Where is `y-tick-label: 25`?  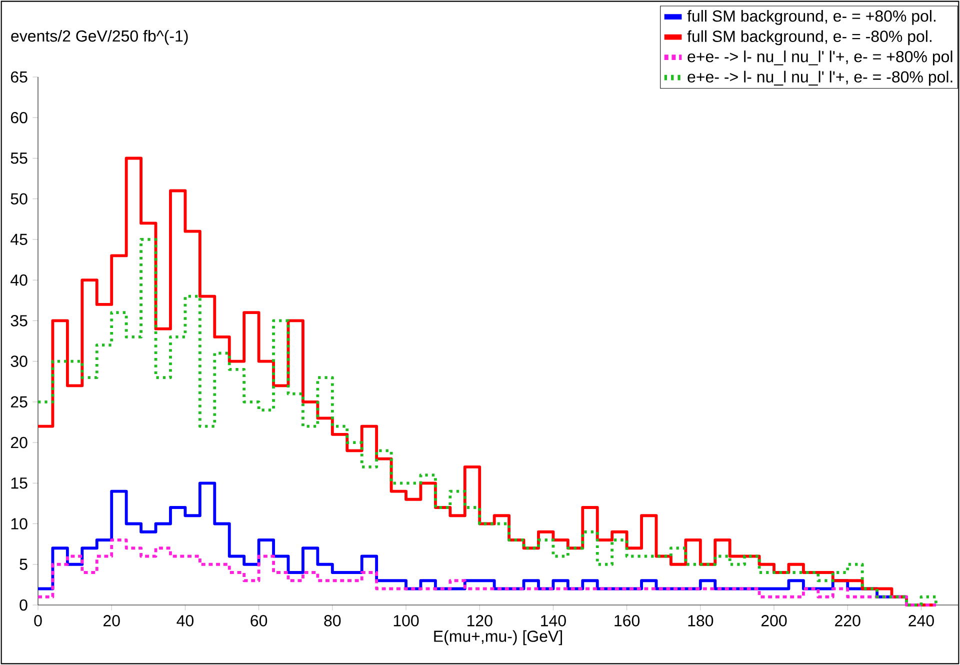 y-tick-label: 25 is located at coordinates (19, 402).